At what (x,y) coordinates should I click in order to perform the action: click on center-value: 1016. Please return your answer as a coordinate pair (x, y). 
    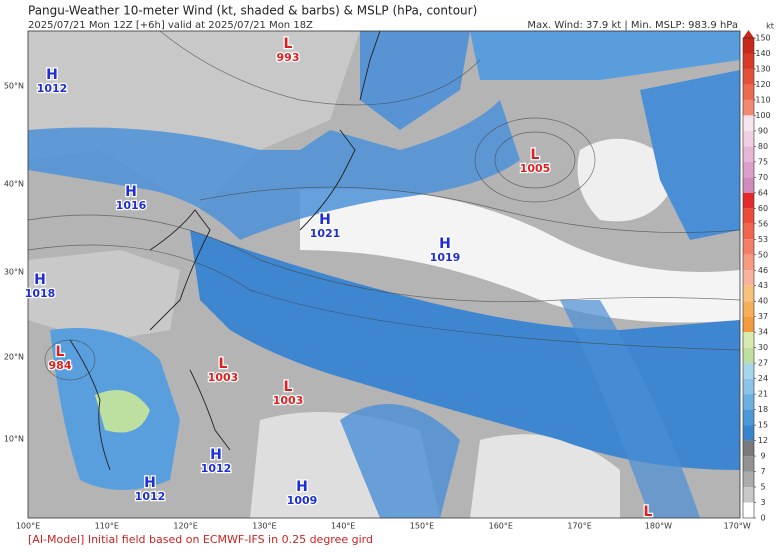
    Looking at the image, I should click on (131, 205).